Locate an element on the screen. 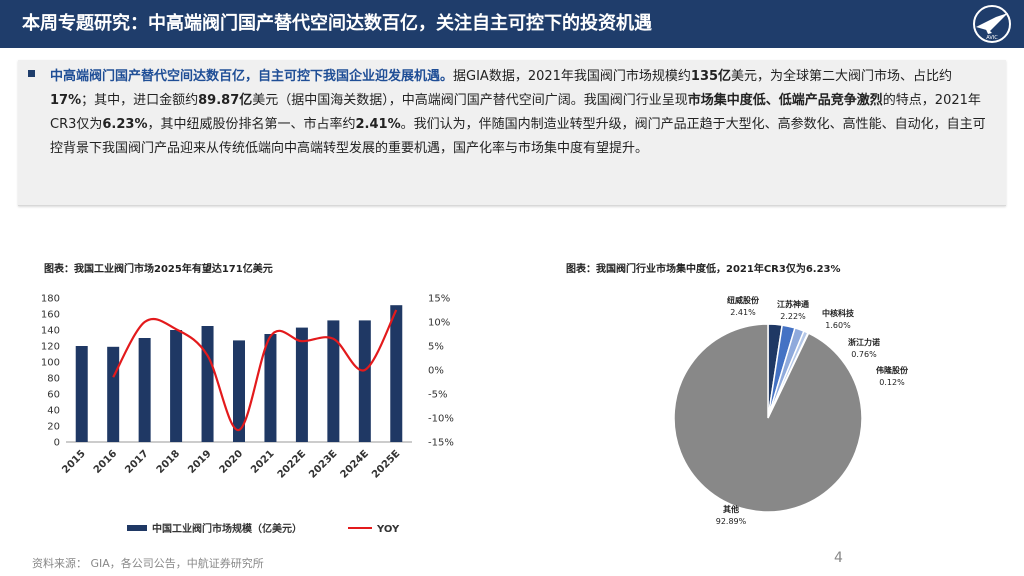 The image size is (1024, 576). summary-segment: ，其中纽威股份排名第一、市占率约 is located at coordinates (251, 124).